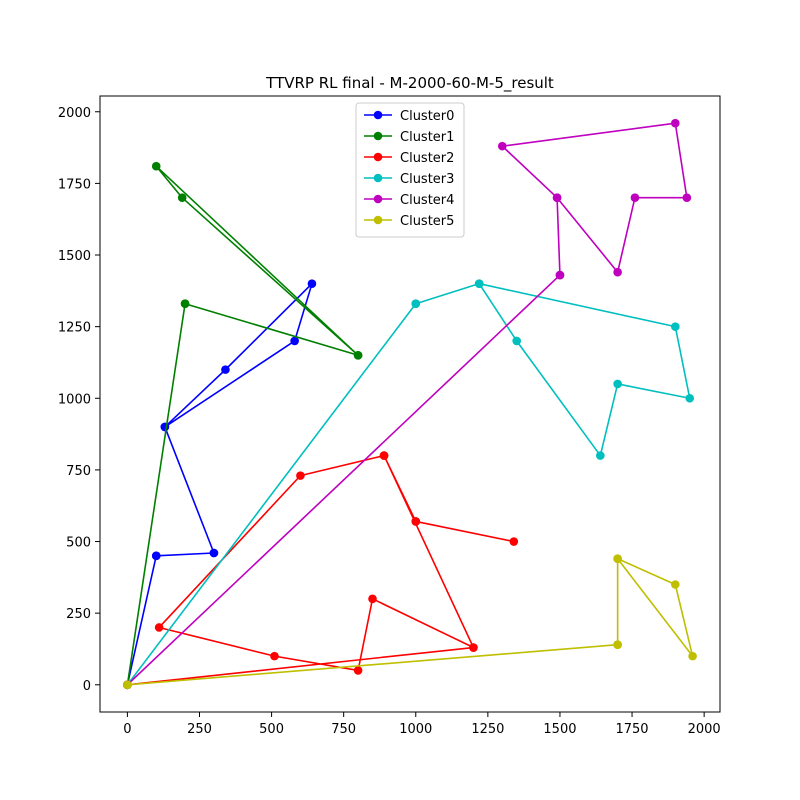 Image resolution: width=800 pixels, height=800 pixels. What do you see at coordinates (427, 179) in the screenshot?
I see `legend-label: Cluster3` at bounding box center [427, 179].